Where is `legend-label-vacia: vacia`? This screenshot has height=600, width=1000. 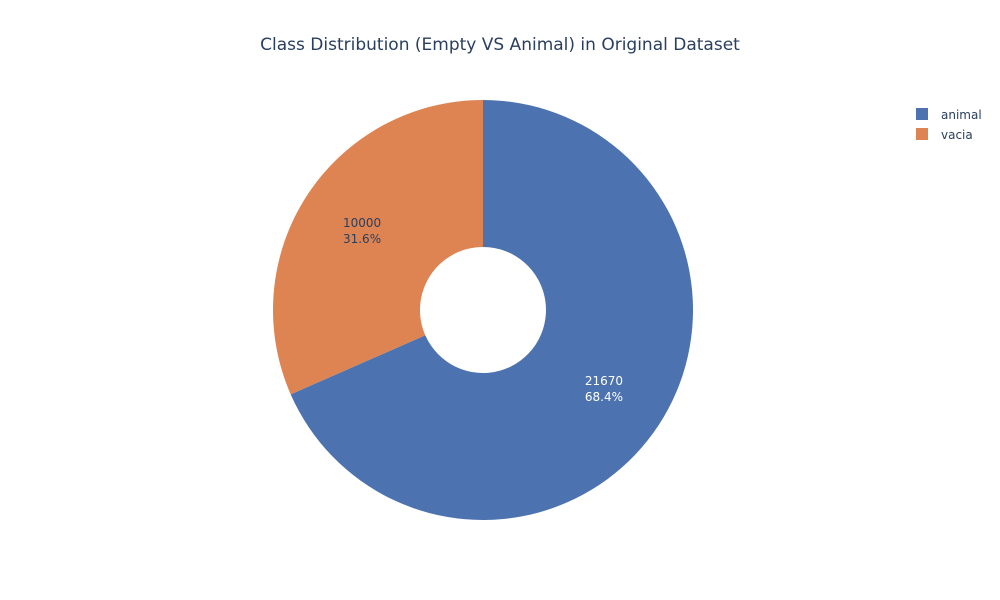 legend-label-vacia: vacia is located at coordinates (957, 135).